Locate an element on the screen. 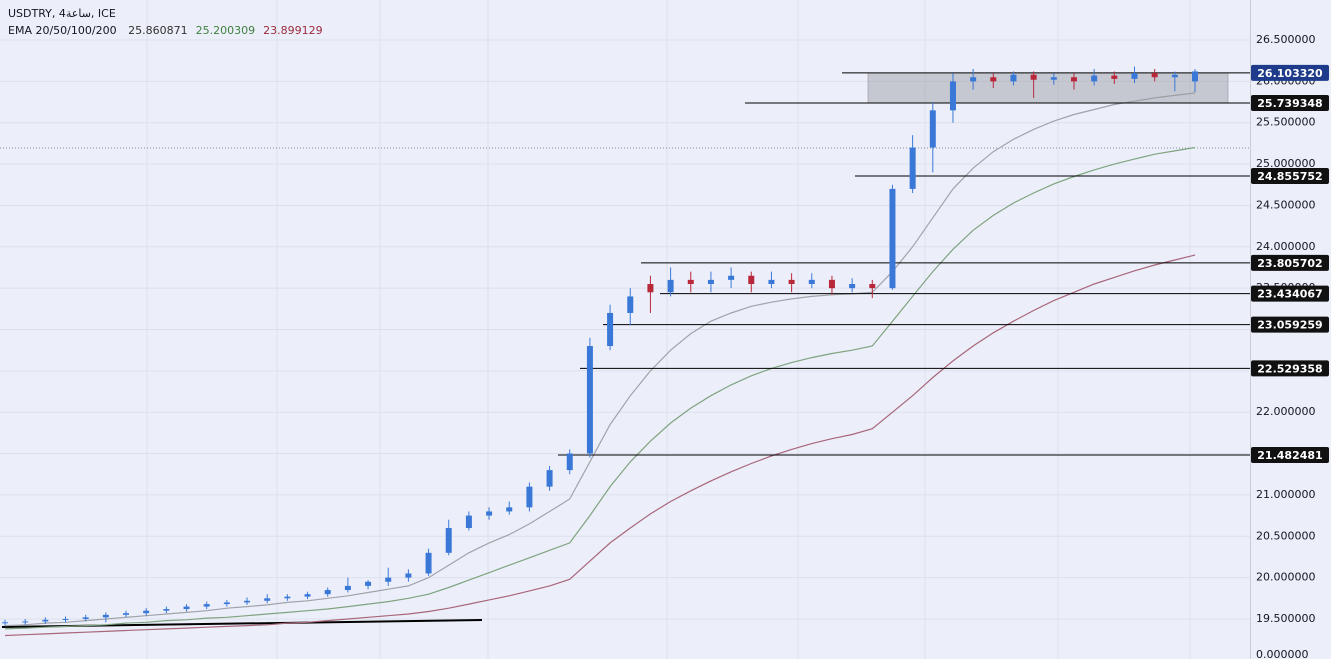 The height and width of the screenshot is (659, 1331). indicator-value: 23.899129 is located at coordinates (293, 30).